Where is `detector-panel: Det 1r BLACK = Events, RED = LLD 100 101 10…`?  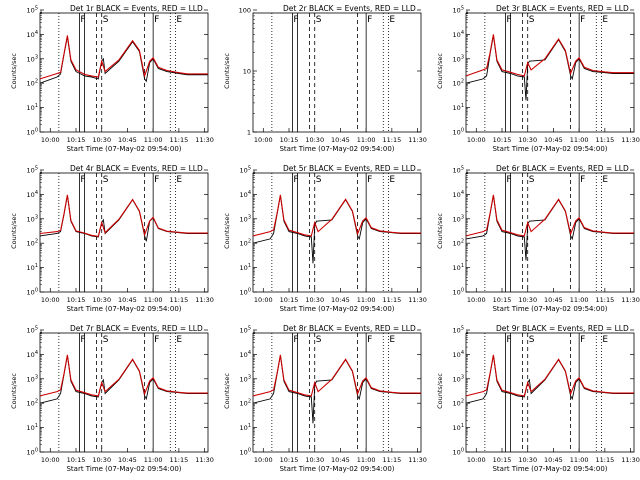
detector-panel: Det 1r BLACK = Events, RED = LLD 100 101 10… is located at coordinates (112, 78).